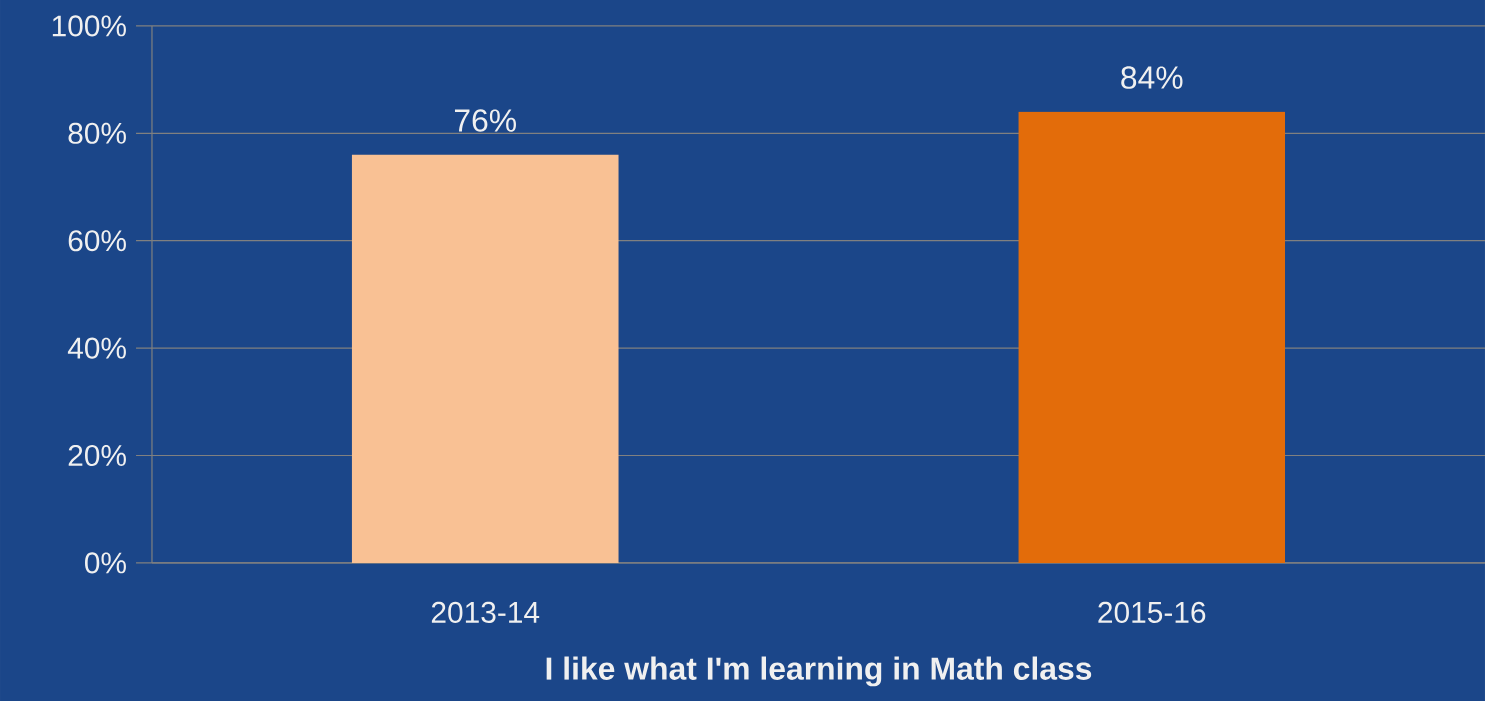  I want to click on y-tick-label: 100%, so click(89, 26).